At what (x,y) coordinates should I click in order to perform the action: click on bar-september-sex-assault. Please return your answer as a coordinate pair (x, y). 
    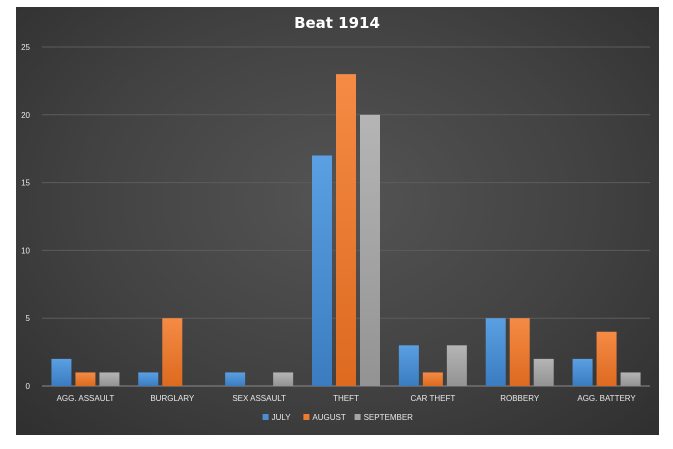
    Looking at the image, I should click on (283, 379).